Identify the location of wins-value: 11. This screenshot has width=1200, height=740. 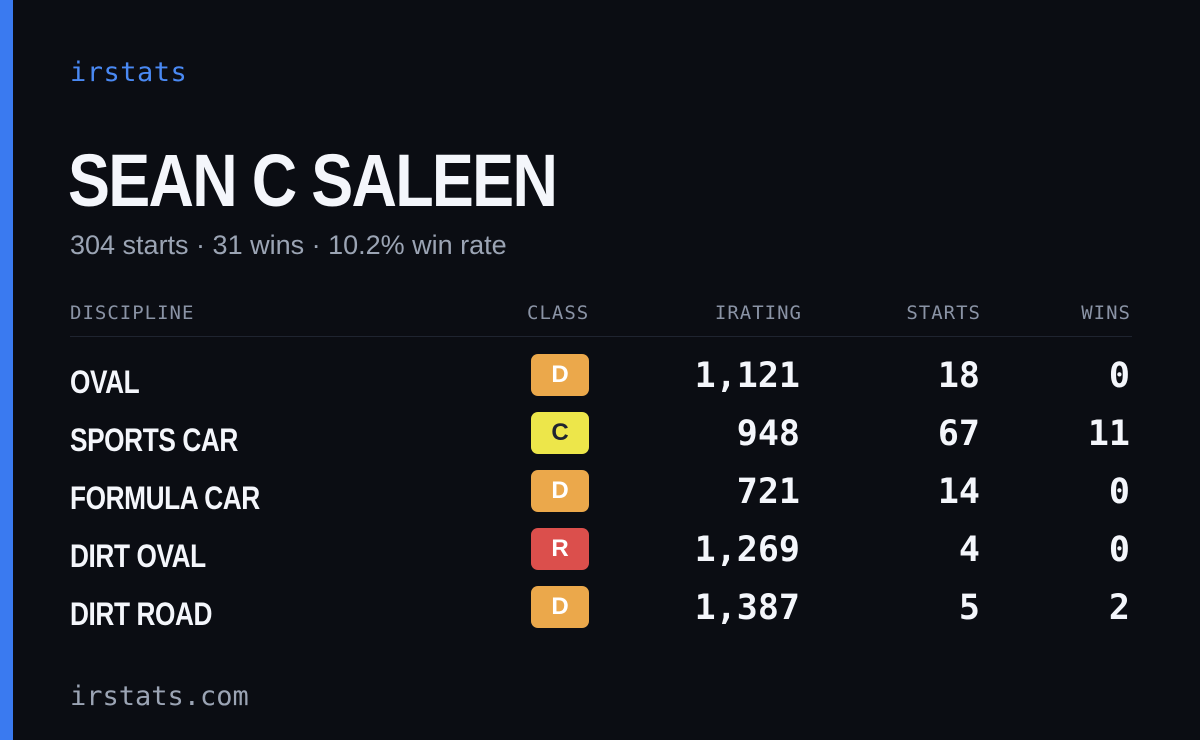
(1108, 434).